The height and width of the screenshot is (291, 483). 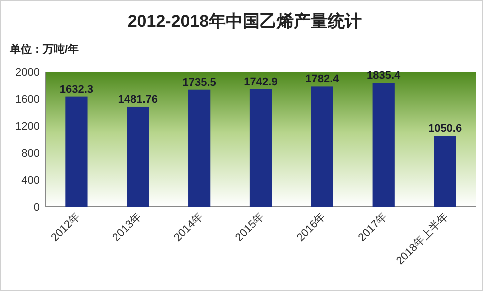 What do you see at coordinates (138, 100) in the screenshot?
I see `data-label: 1481.76` at bounding box center [138, 100].